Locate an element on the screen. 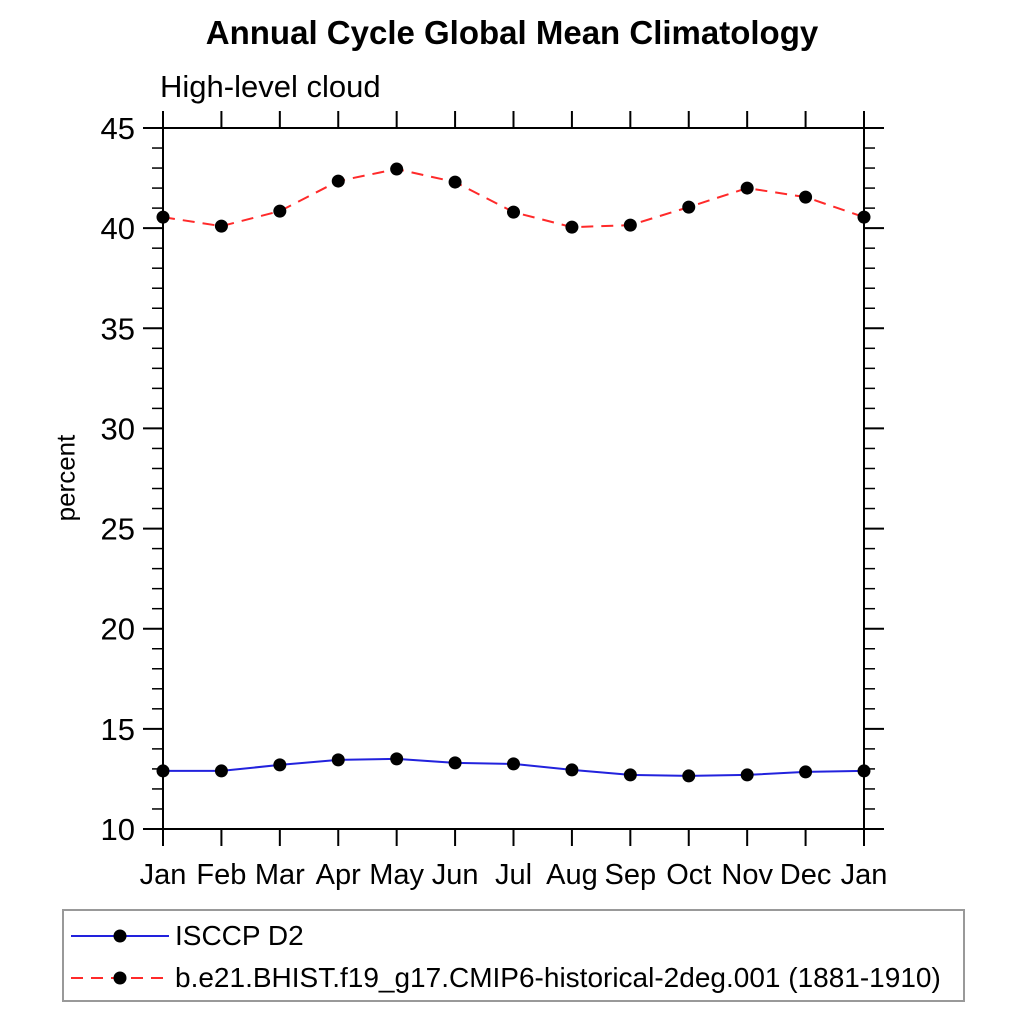  y-tick-label: 20 is located at coordinates (118, 629).